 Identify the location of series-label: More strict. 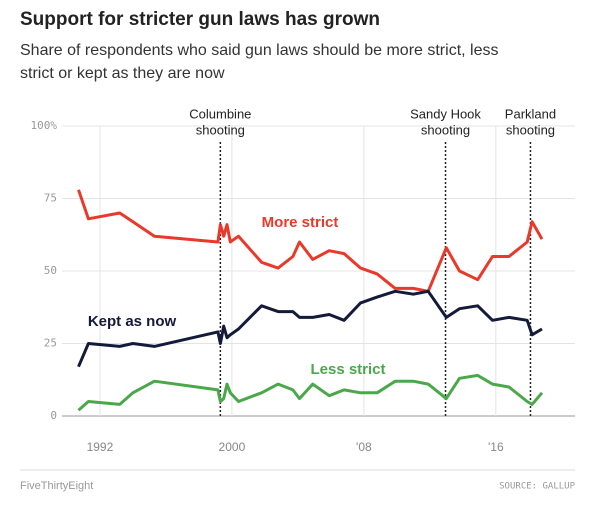
(300, 222).